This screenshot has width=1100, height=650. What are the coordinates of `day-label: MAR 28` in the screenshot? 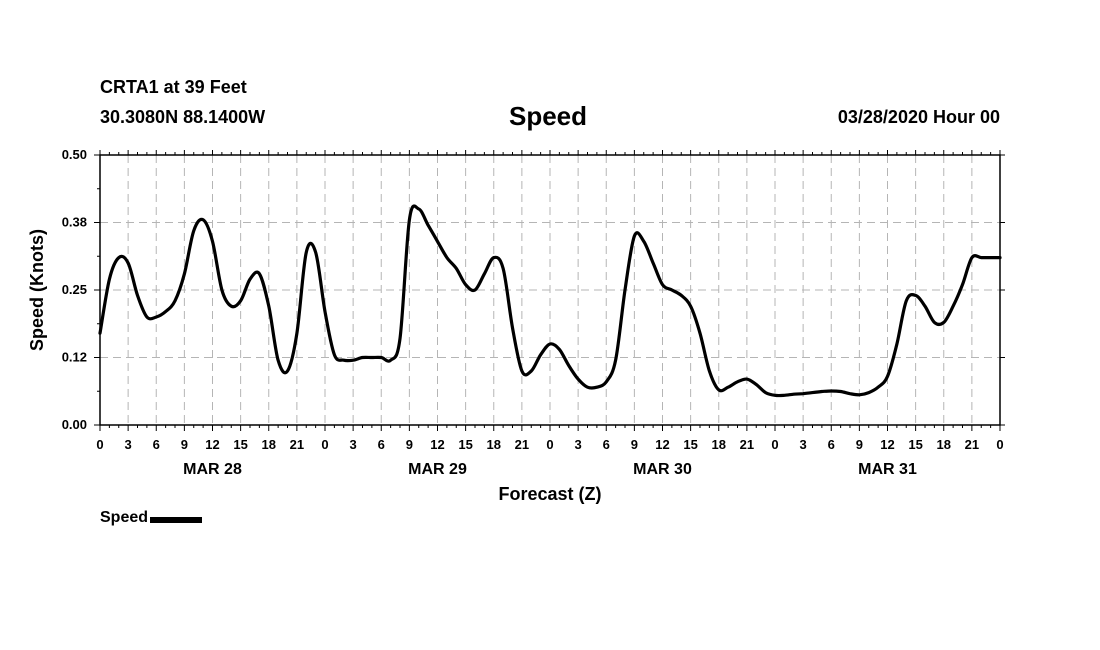 It's located at (212, 469).